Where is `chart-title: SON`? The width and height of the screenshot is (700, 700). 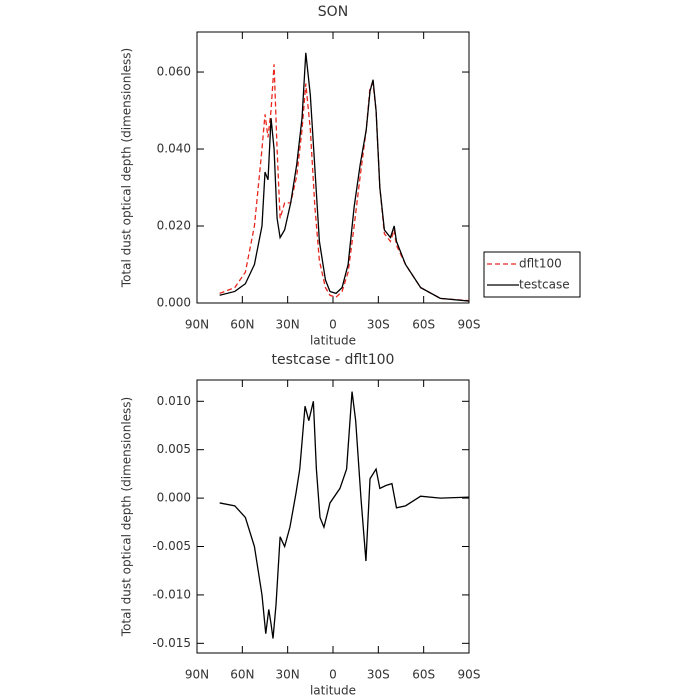 chart-title: SON is located at coordinates (333, 12).